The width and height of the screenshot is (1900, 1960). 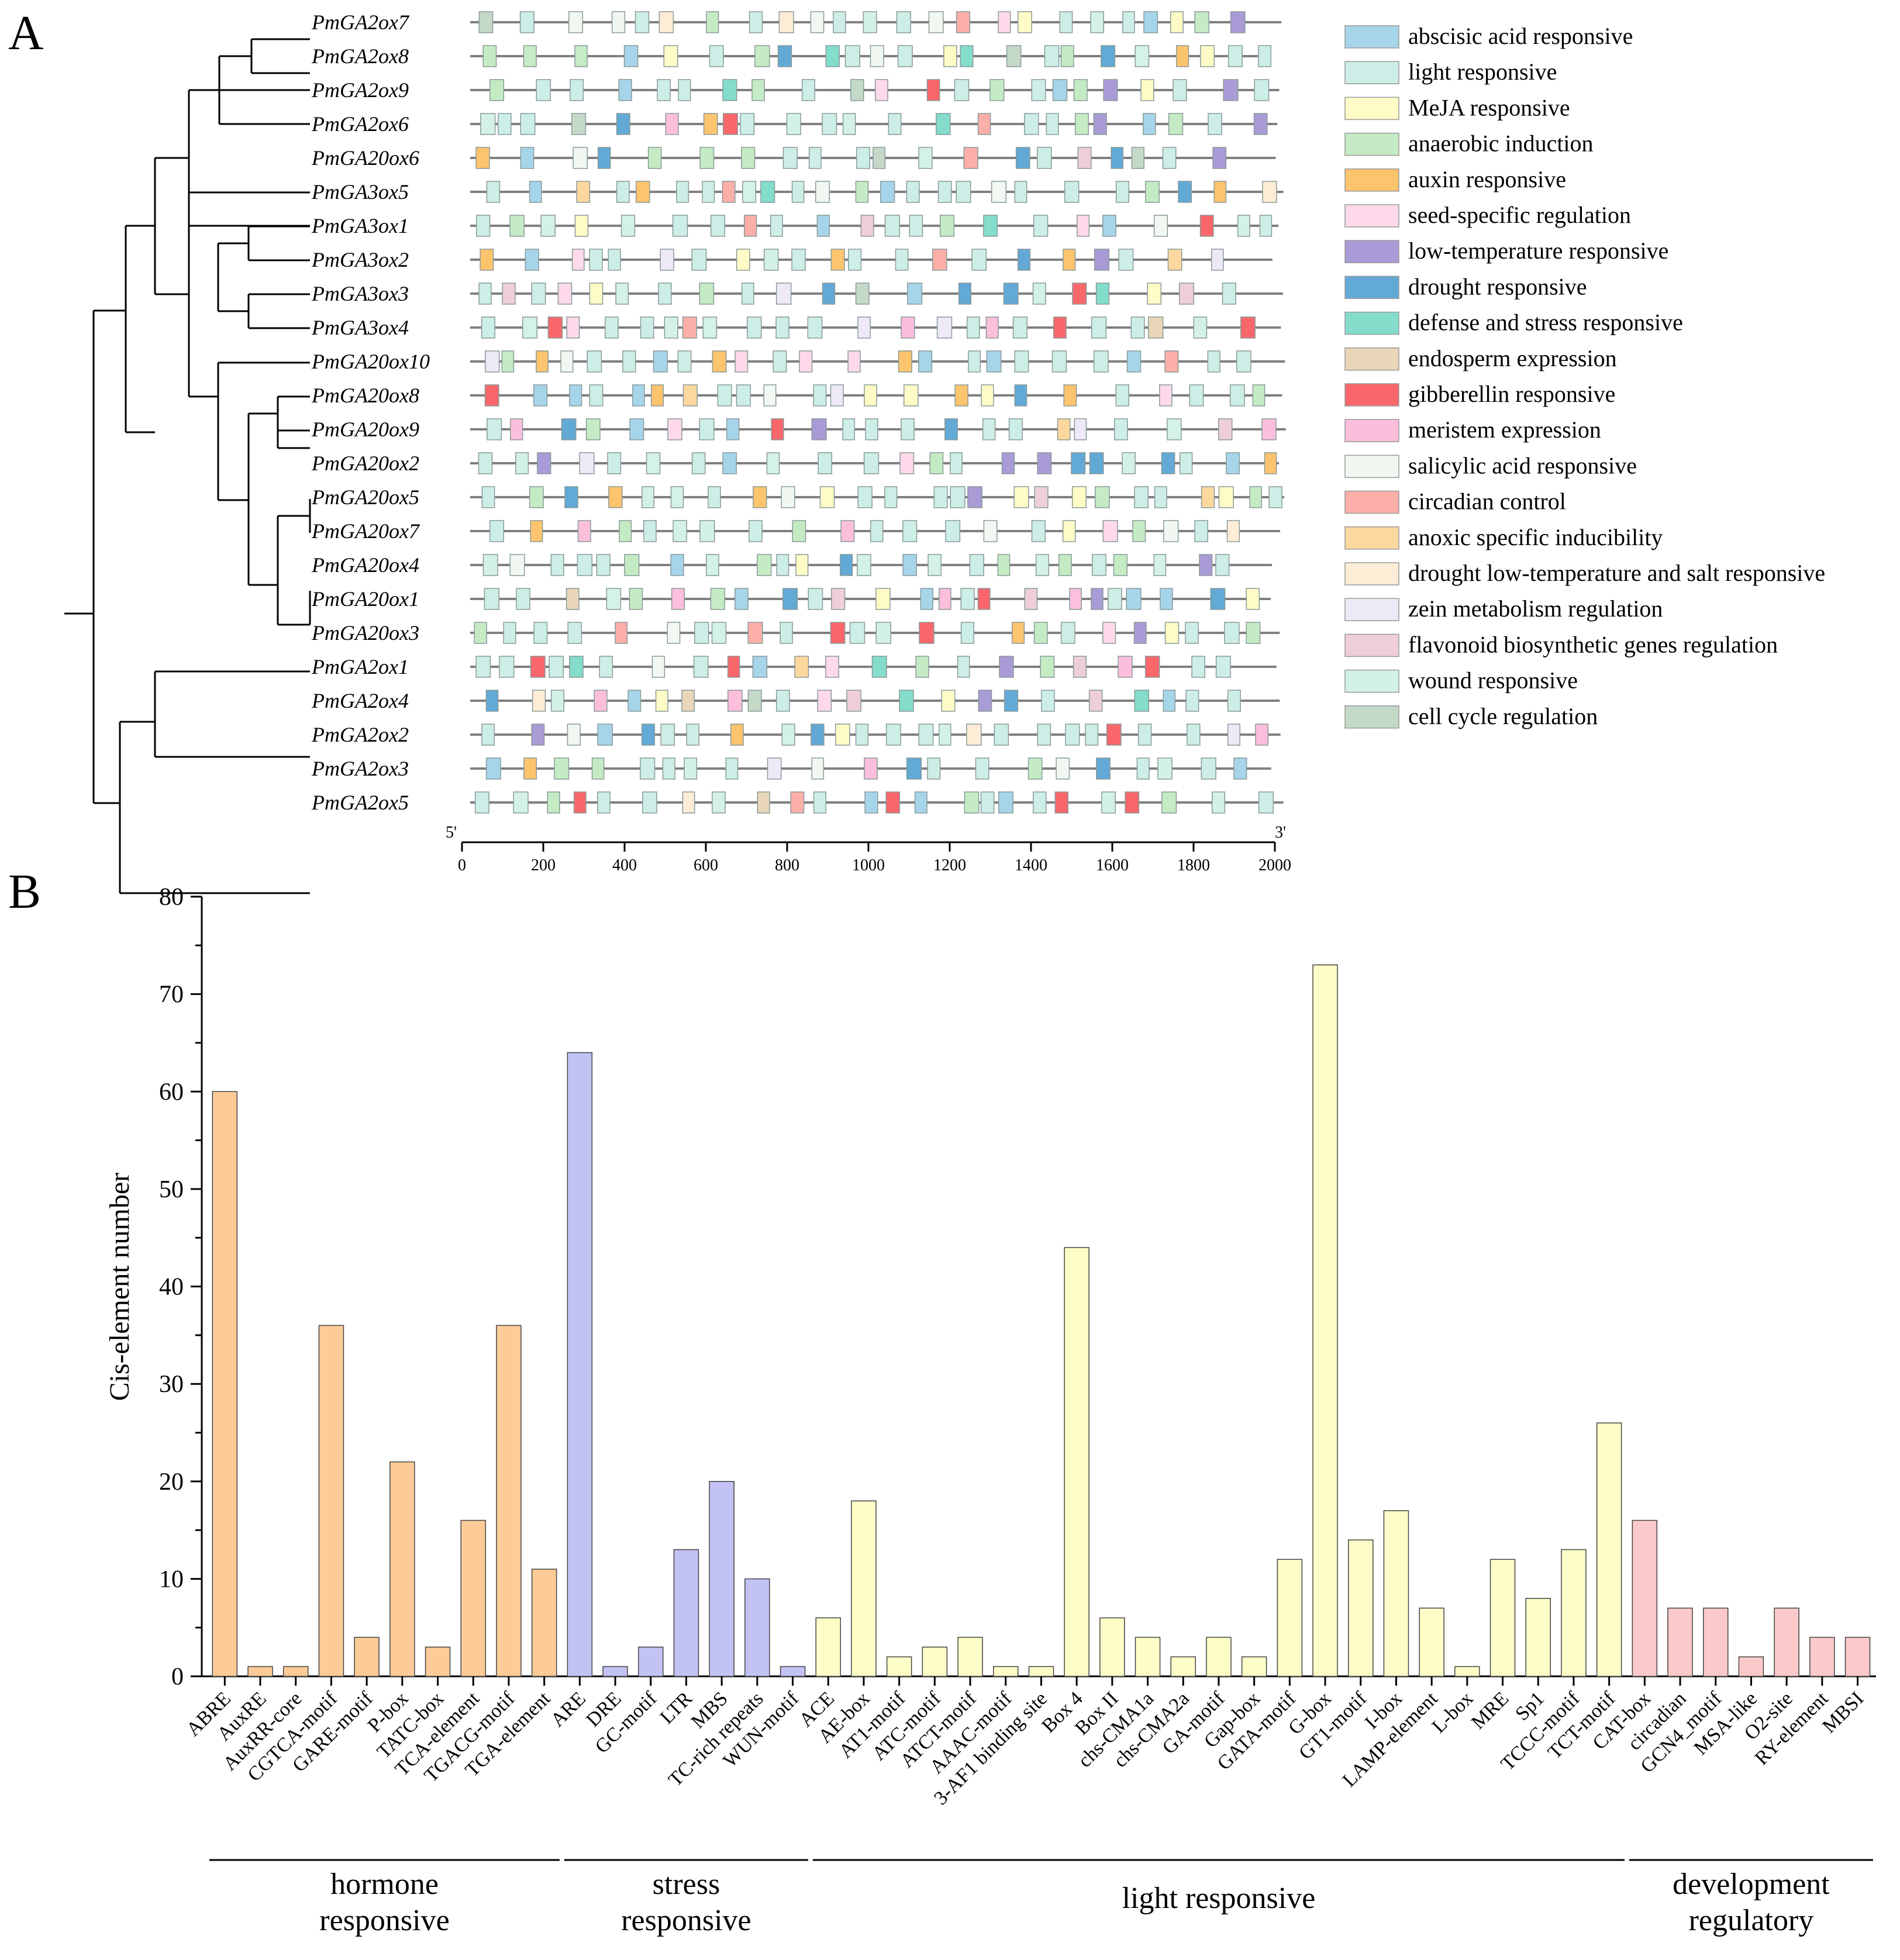 What do you see at coordinates (360, 124) in the screenshot?
I see `gene-label: PmGA2ox6` at bounding box center [360, 124].